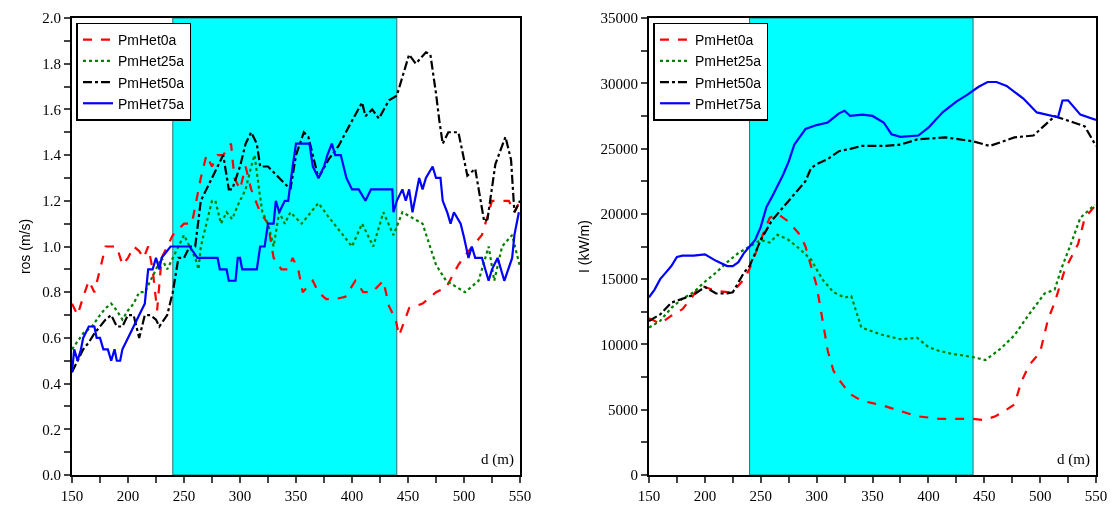 The width and height of the screenshot is (1113, 510). I want to click on y-tick-label: 1.8, so click(51, 63).